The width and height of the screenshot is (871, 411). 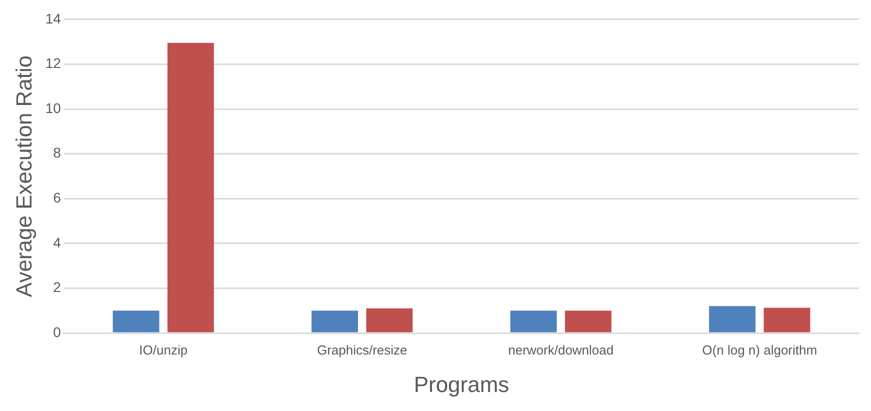 What do you see at coordinates (23, 176) in the screenshot?
I see `y-axis-title: Average Execution Ratio` at bounding box center [23, 176].